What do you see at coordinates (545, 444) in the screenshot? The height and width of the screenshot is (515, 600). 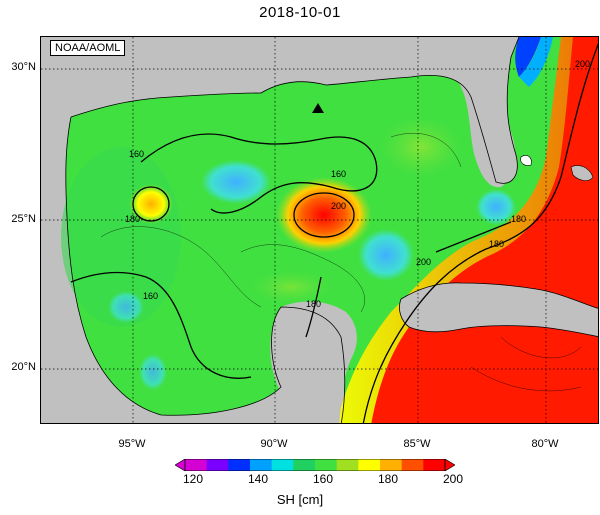 I see `lon-label-80w: 80°W` at bounding box center [545, 444].